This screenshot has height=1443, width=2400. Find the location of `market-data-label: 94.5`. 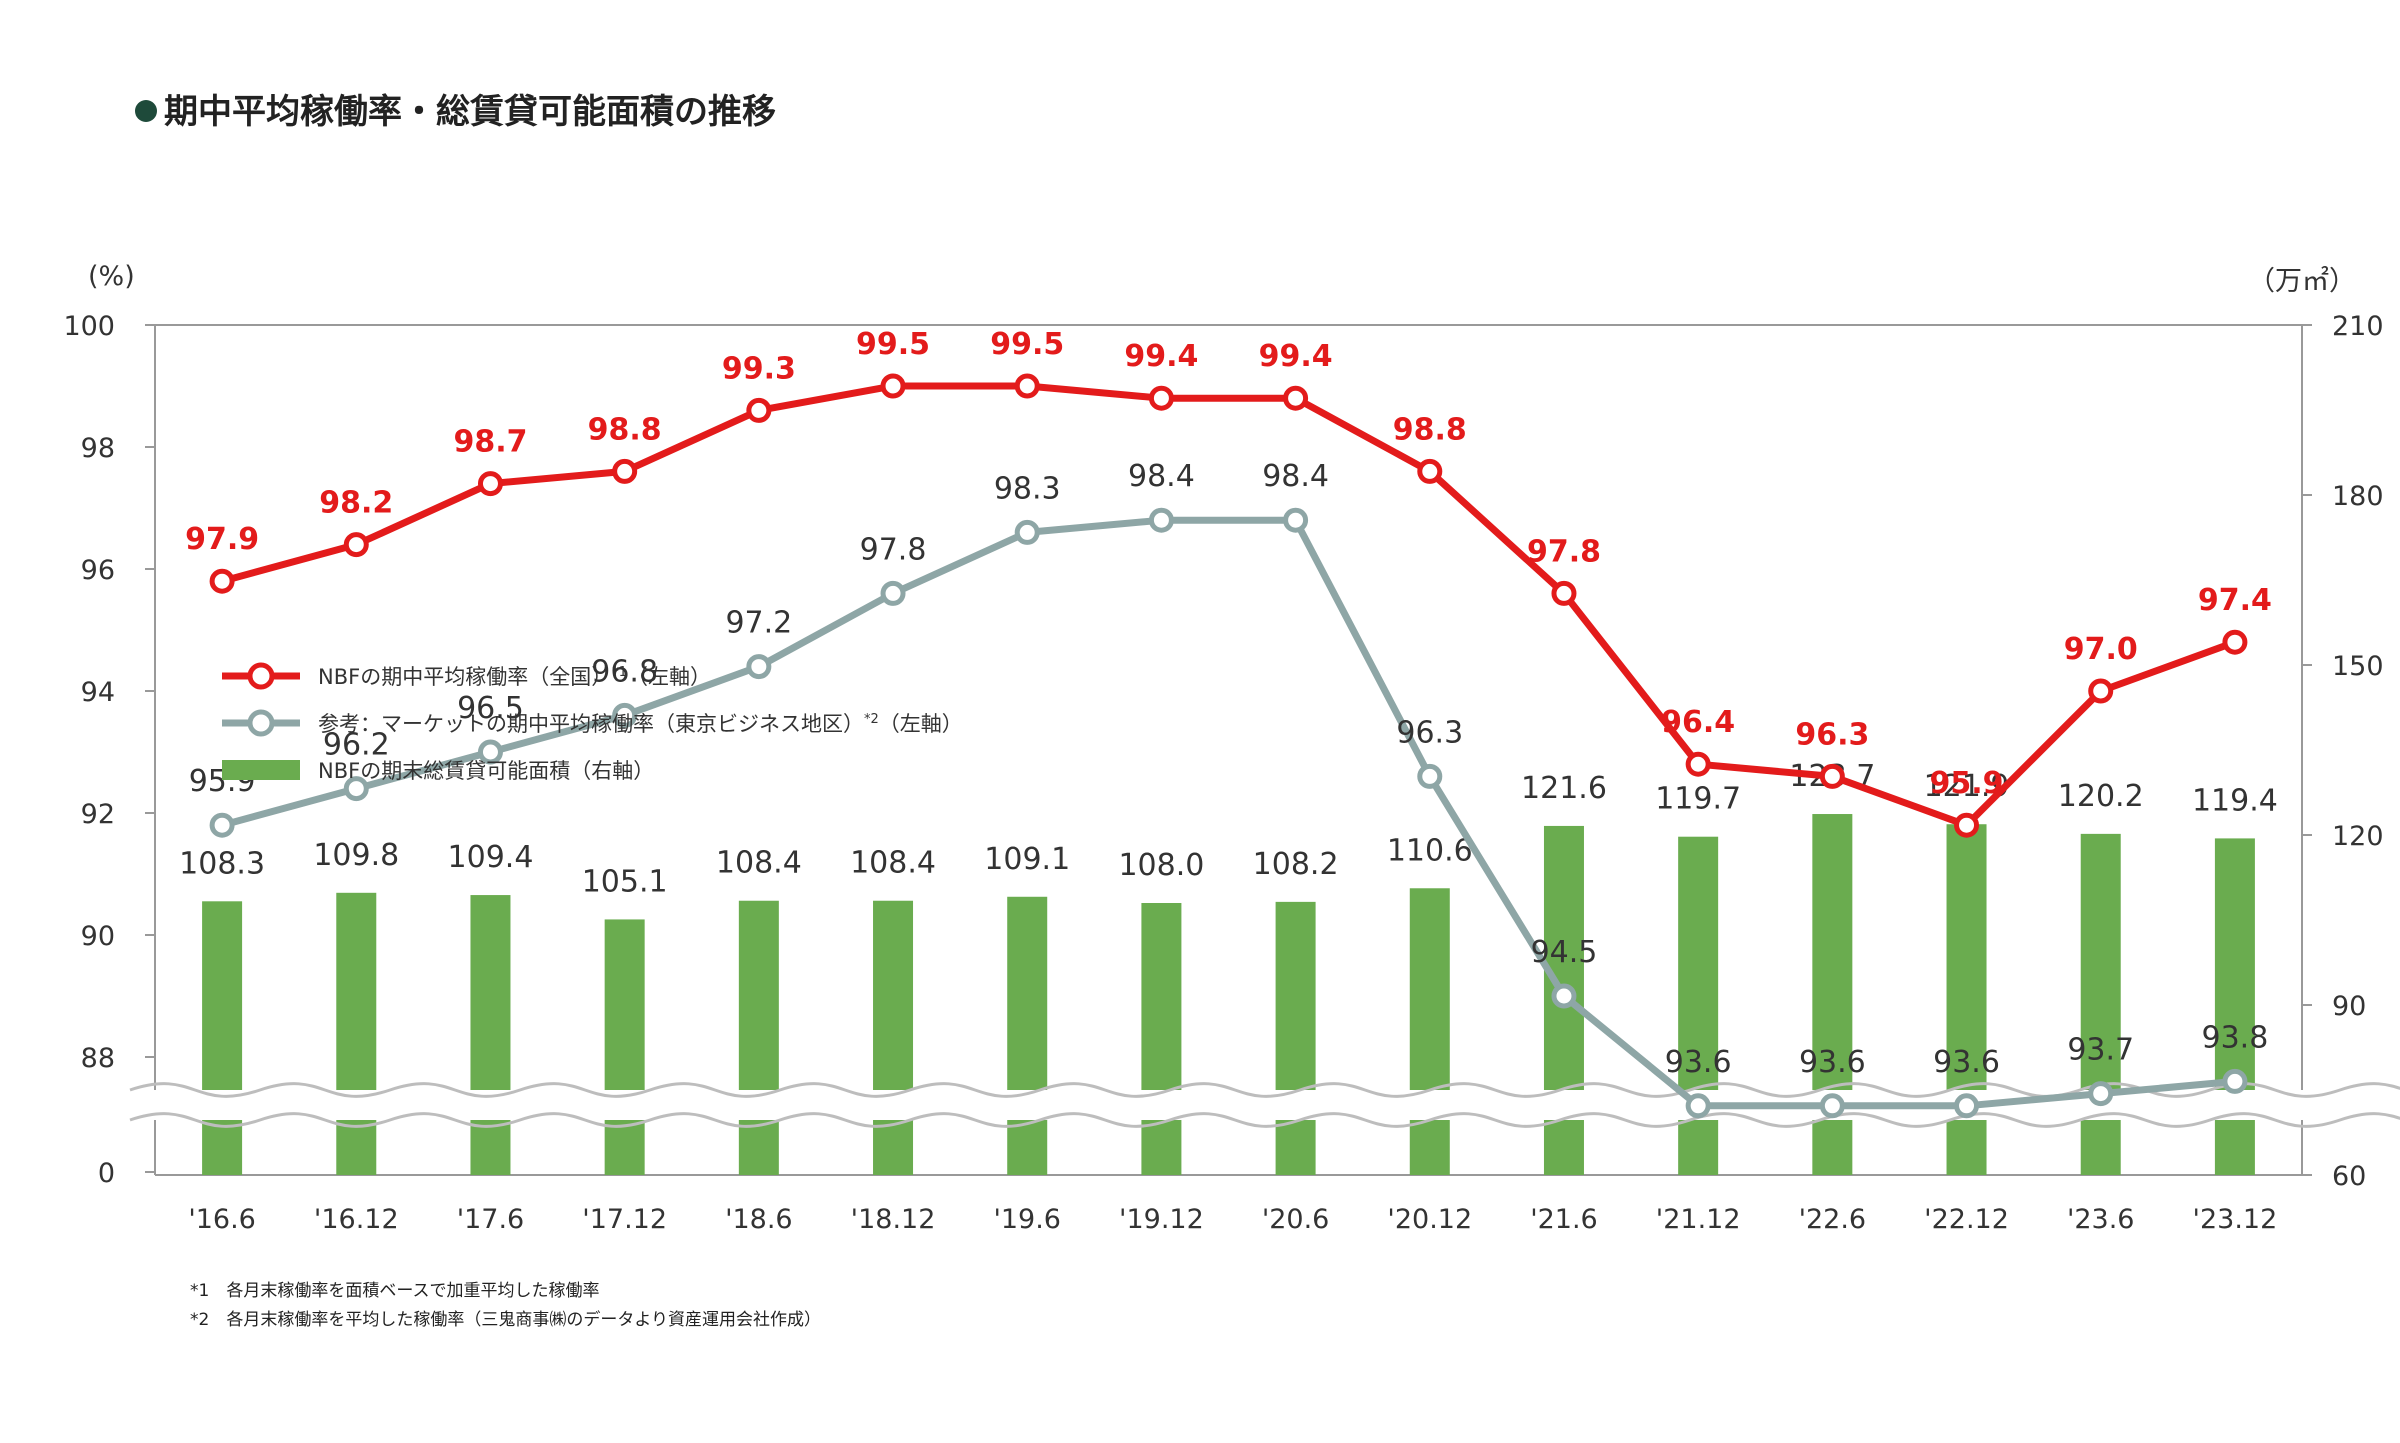

market-data-label: 94.5 is located at coordinates (1564, 952).